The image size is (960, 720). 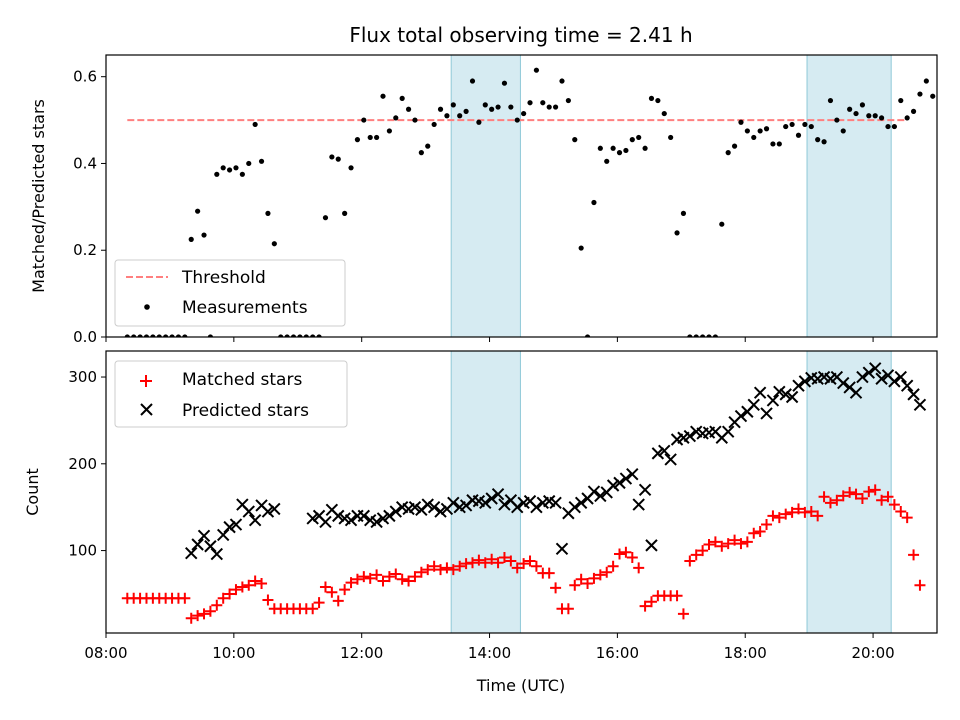 What do you see at coordinates (82, 377) in the screenshot?
I see `y-tick-label: 300` at bounding box center [82, 377].